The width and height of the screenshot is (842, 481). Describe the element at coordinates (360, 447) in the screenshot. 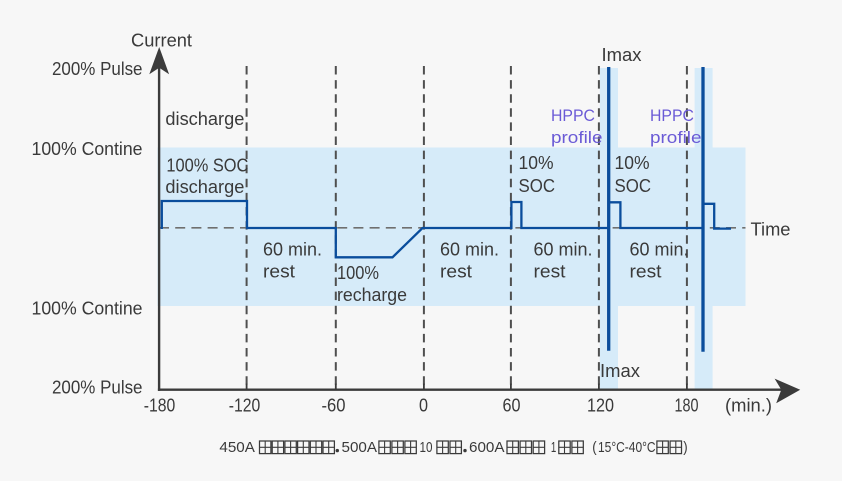

I see `svg-text: 500A` at that location.